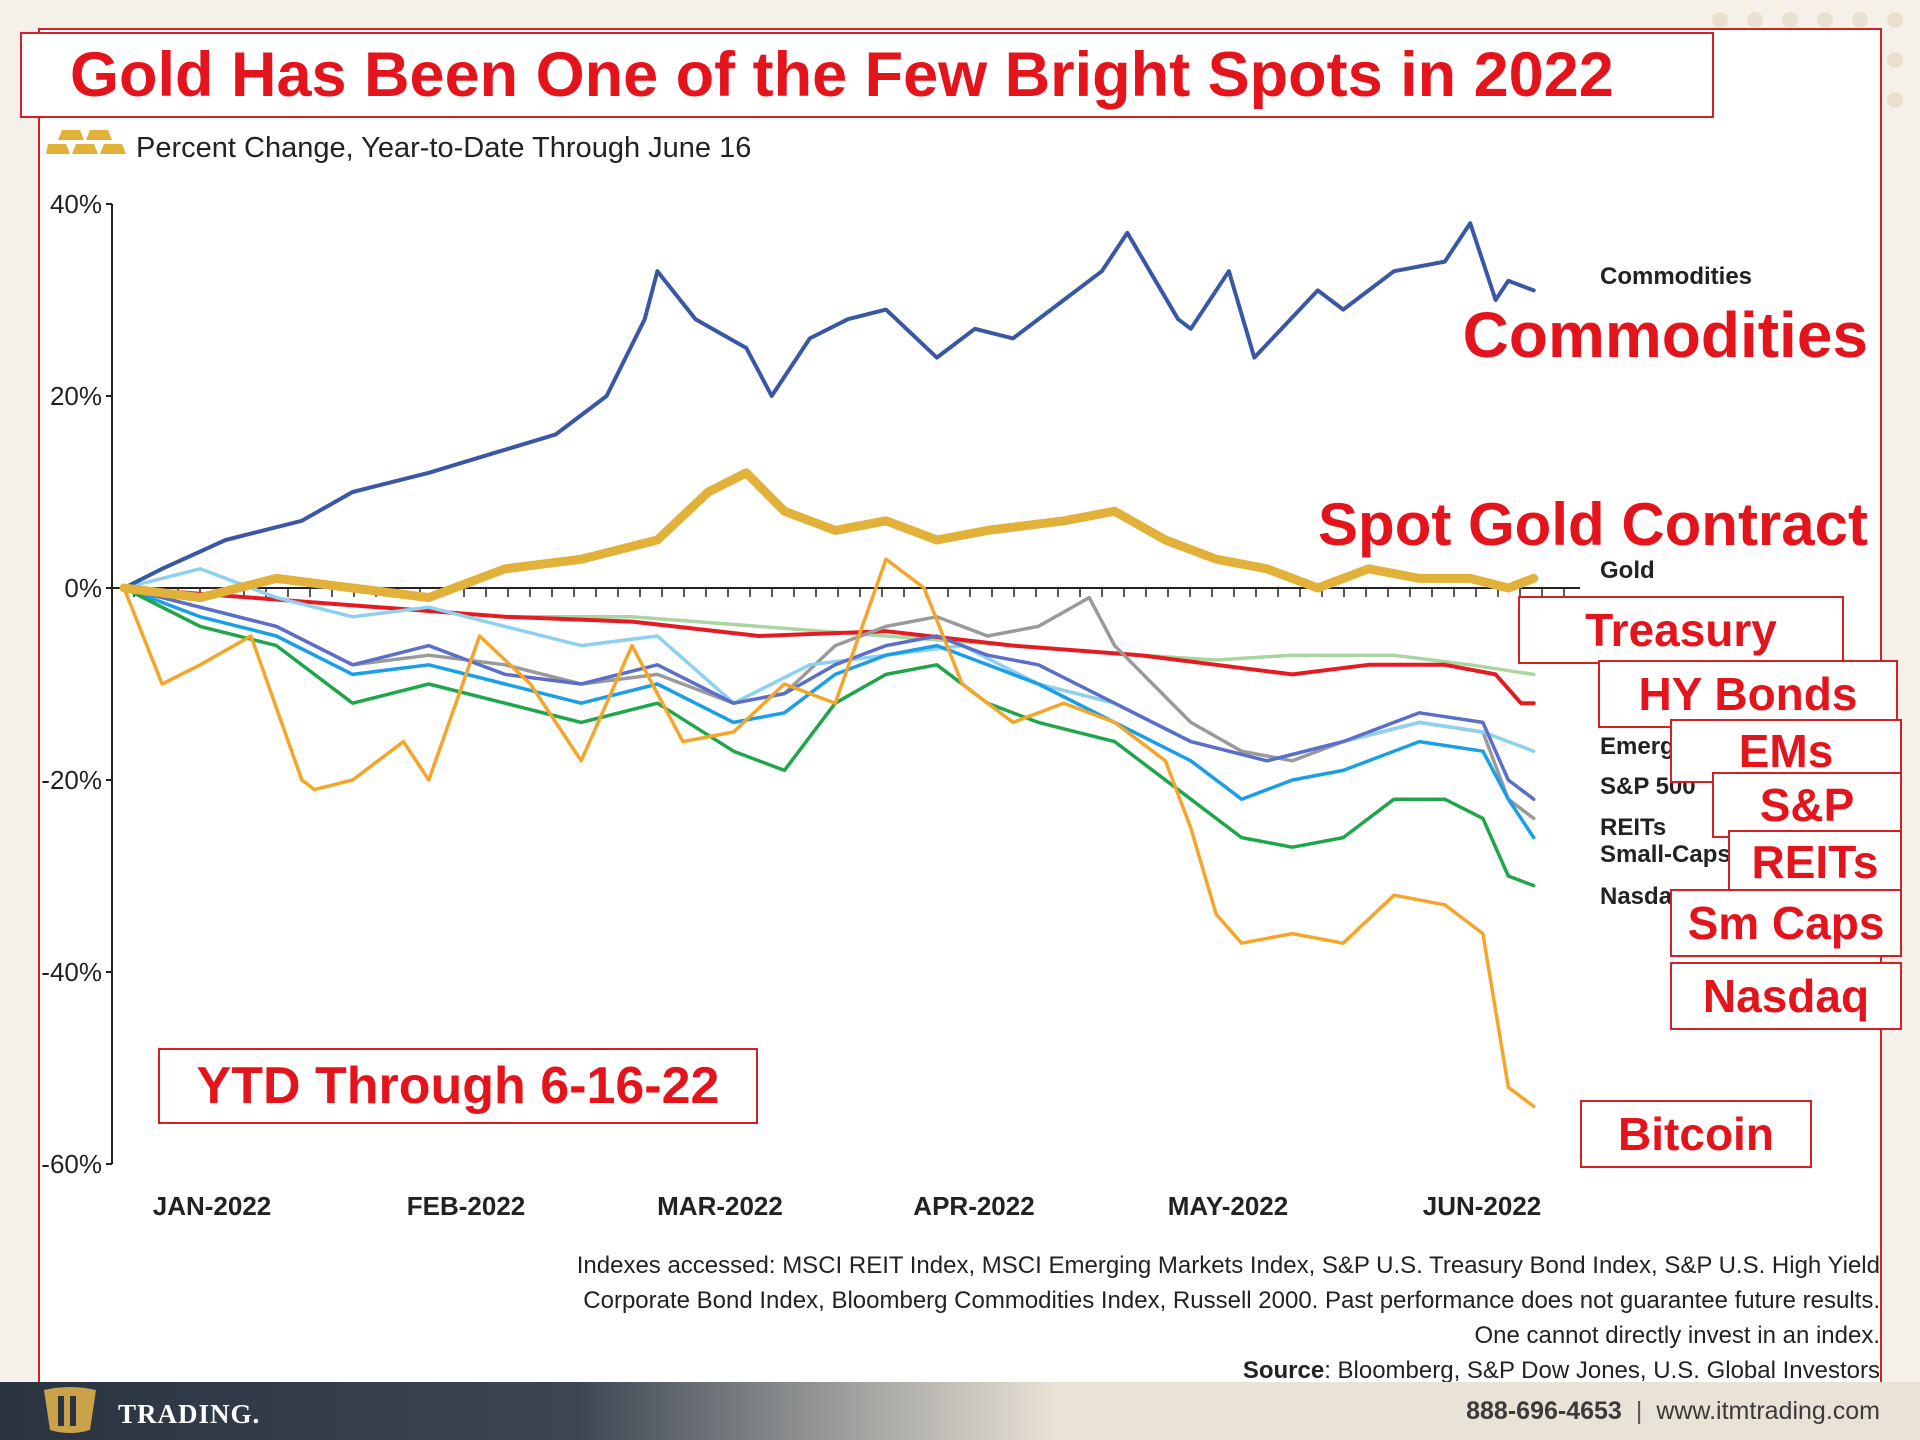 This screenshot has width=1920, height=1440. I want to click on y-tick-label: 0%, so click(83, 588).